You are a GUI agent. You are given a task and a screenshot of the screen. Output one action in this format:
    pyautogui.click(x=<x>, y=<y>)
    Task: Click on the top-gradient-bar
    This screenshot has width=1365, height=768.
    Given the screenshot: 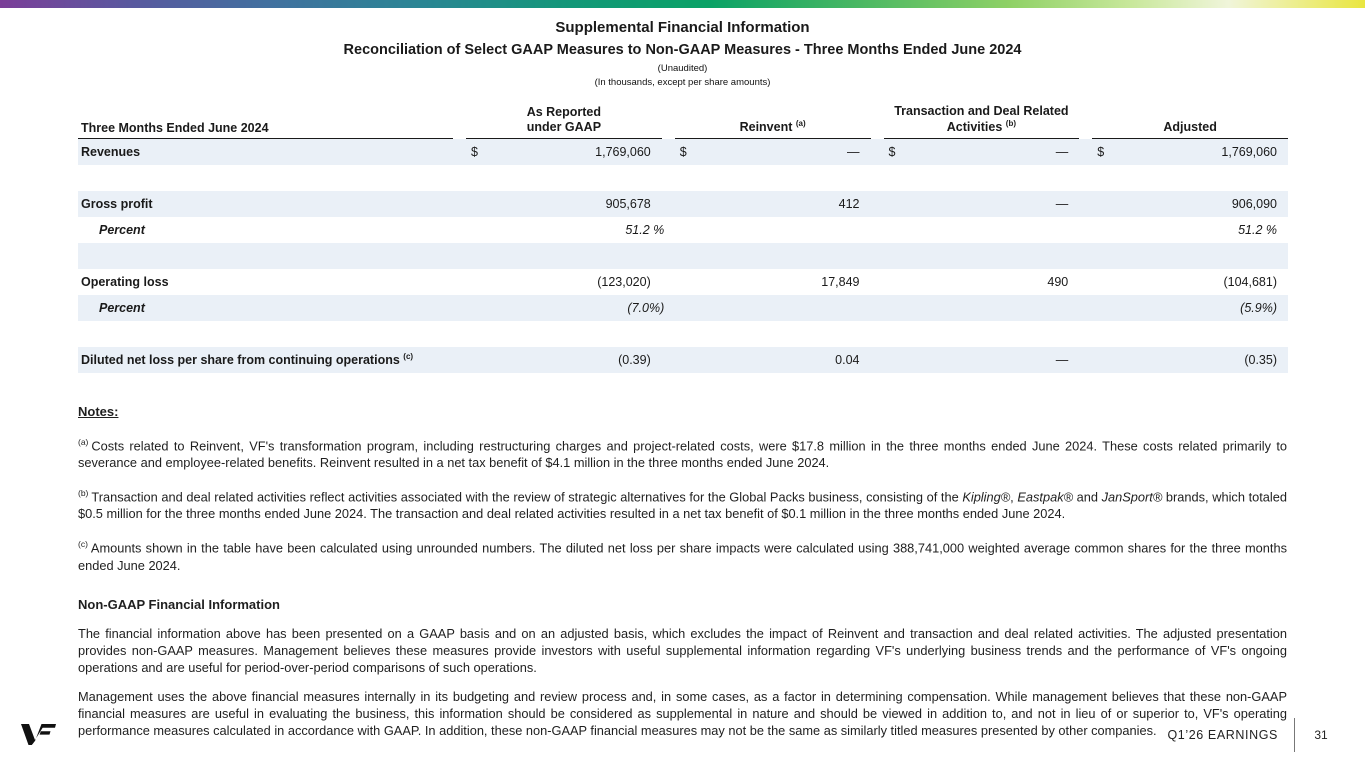 What is the action you would take?
    pyautogui.click(x=682, y=4)
    